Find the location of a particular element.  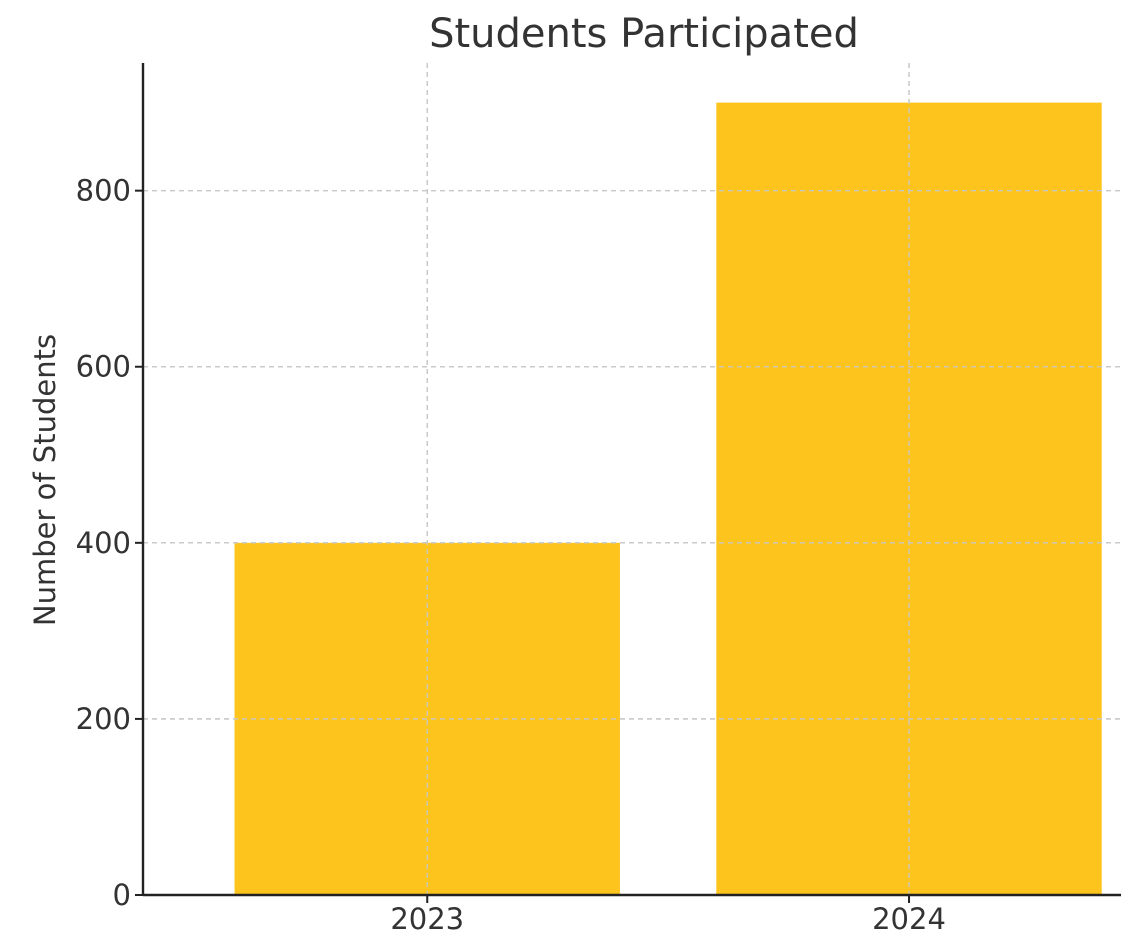

y-tick-label: 400 is located at coordinates (103, 543).